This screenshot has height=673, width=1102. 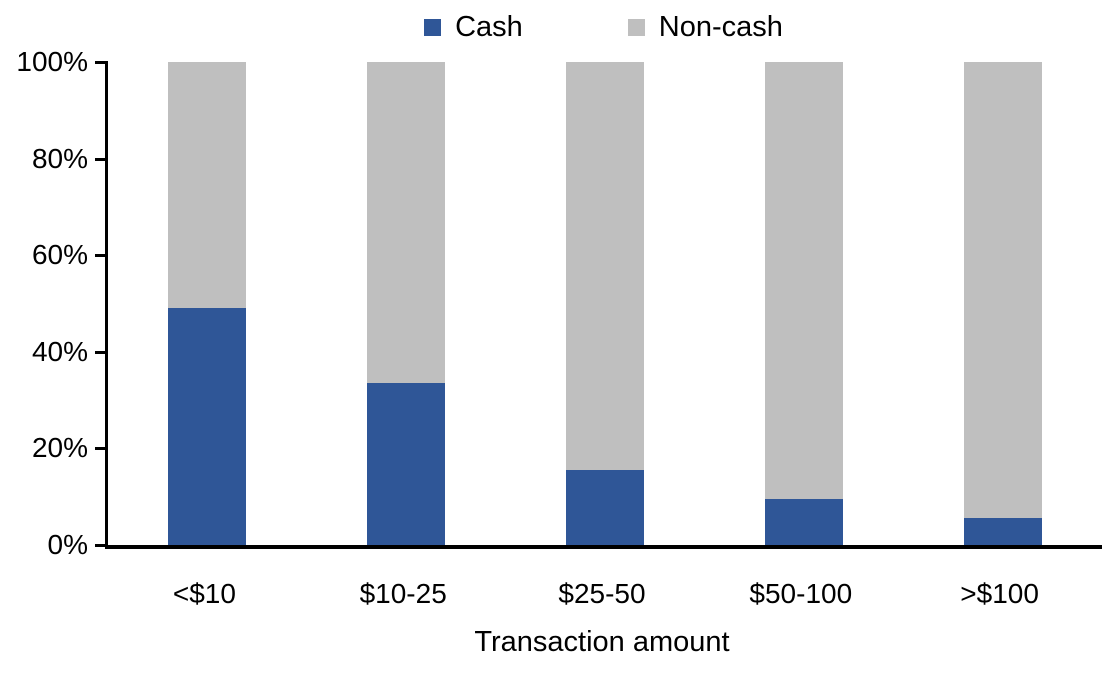 What do you see at coordinates (801, 593) in the screenshot?
I see `x-category-label: $50-100` at bounding box center [801, 593].